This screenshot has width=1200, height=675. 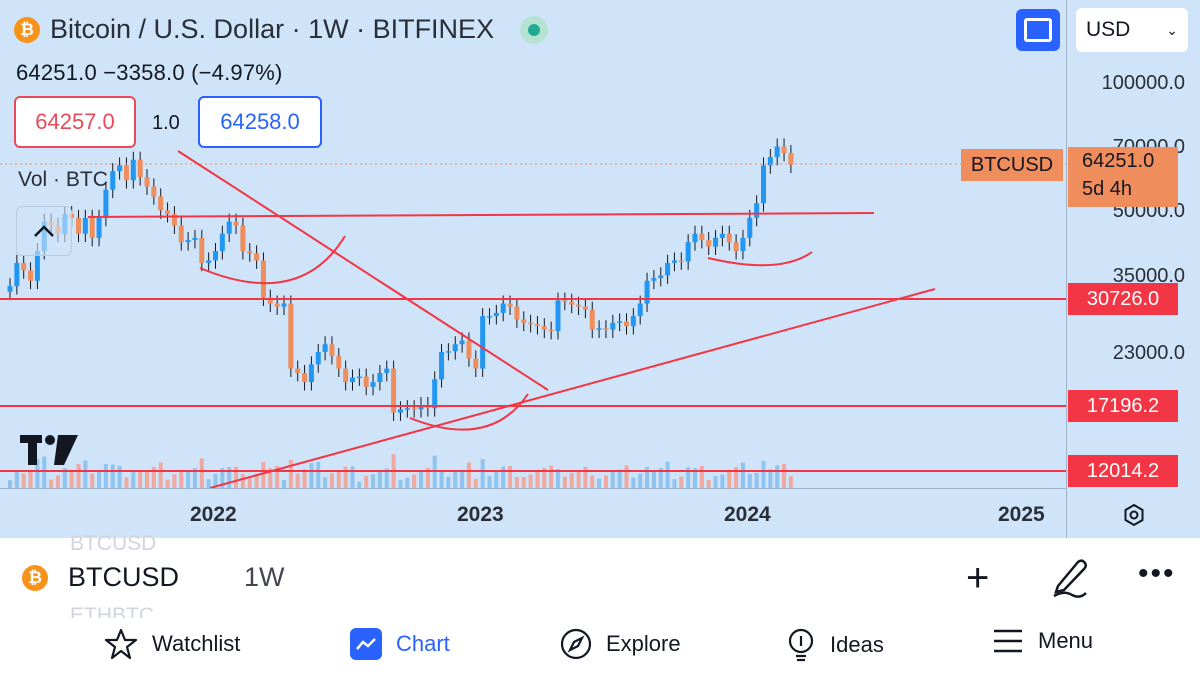 What do you see at coordinates (213, 514) in the screenshot?
I see `year-label: 2022` at bounding box center [213, 514].